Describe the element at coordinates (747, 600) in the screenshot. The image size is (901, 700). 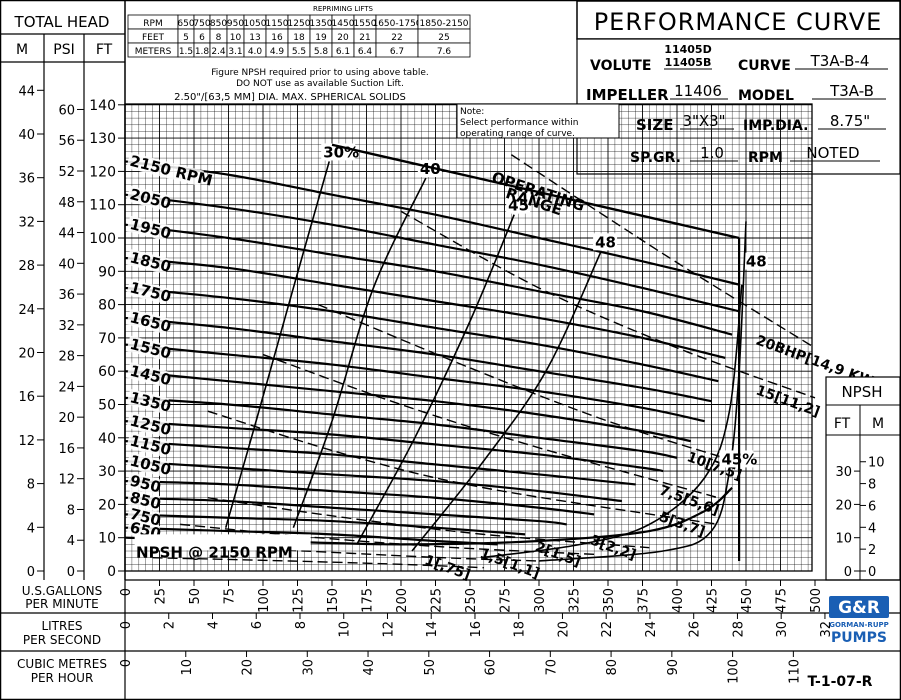
I see `x-gpm-tick-label: 450` at that location.